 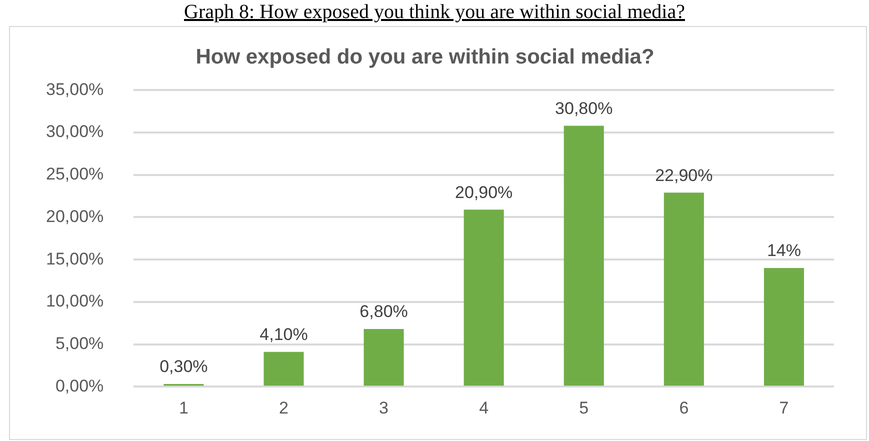 What do you see at coordinates (784, 408) in the screenshot?
I see `x-tick-label: 7` at bounding box center [784, 408].